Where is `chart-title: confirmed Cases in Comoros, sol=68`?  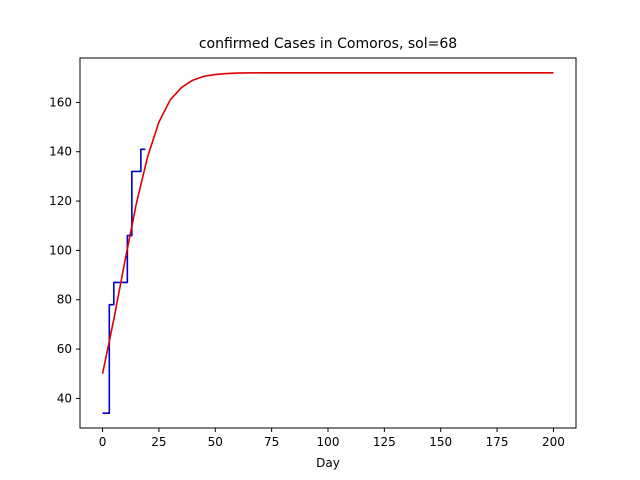 chart-title: confirmed Cases in Comoros, sol=68 is located at coordinates (328, 44).